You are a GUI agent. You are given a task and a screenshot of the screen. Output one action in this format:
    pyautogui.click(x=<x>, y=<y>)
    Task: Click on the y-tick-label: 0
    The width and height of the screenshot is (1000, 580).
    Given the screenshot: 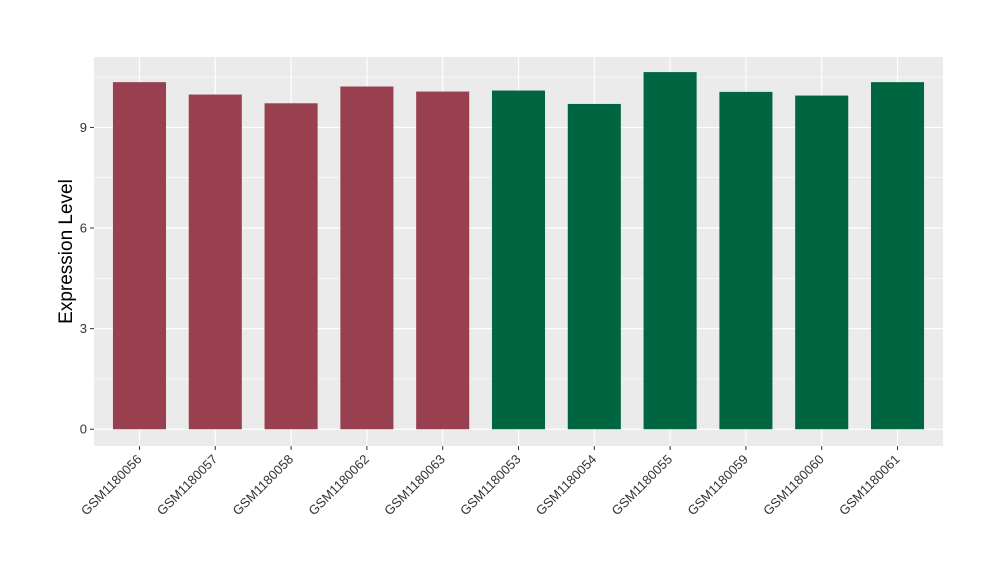 What is the action you would take?
    pyautogui.click(x=83, y=429)
    